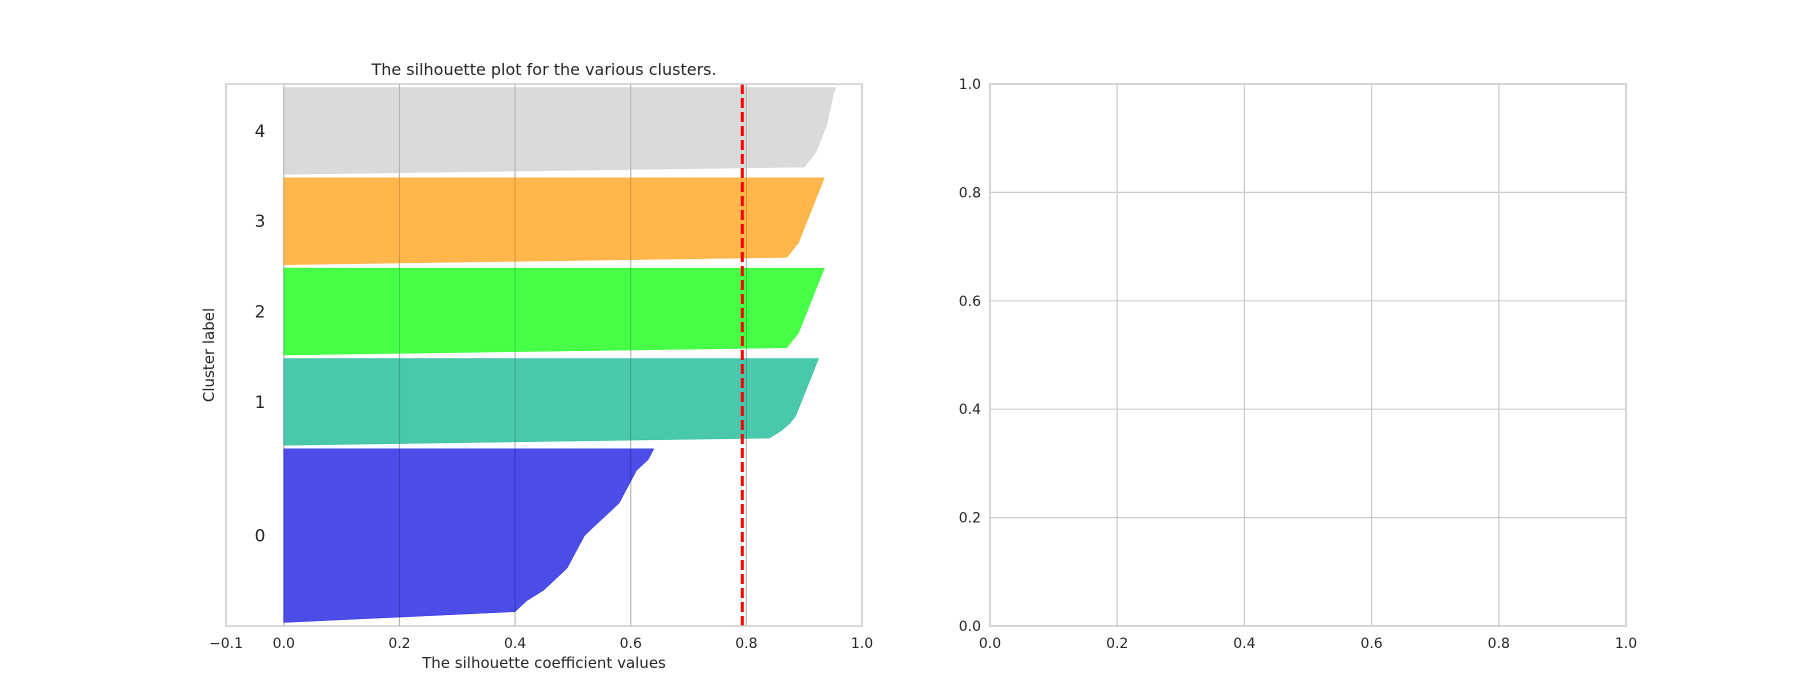 Image resolution: width=1800 pixels, height=700 pixels. What do you see at coordinates (970, 519) in the screenshot?
I see `scatter-y-tick-label: 0.2` at bounding box center [970, 519].